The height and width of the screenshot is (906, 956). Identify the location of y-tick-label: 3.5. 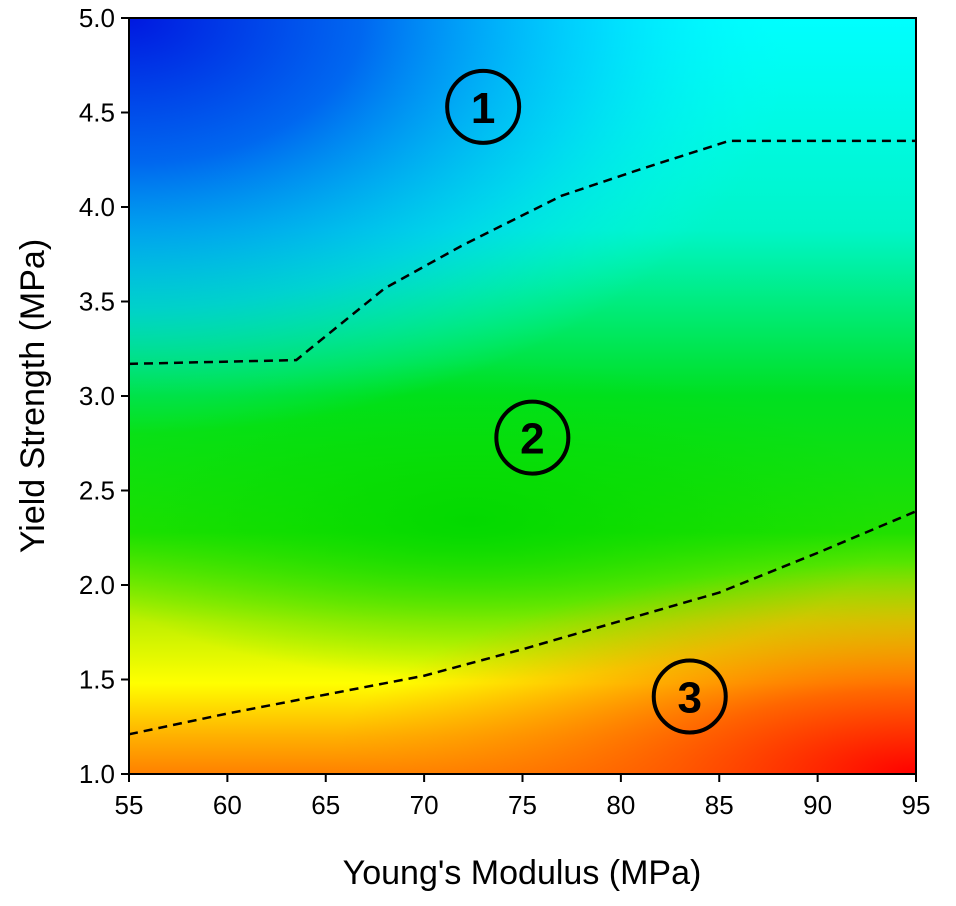
(97, 302).